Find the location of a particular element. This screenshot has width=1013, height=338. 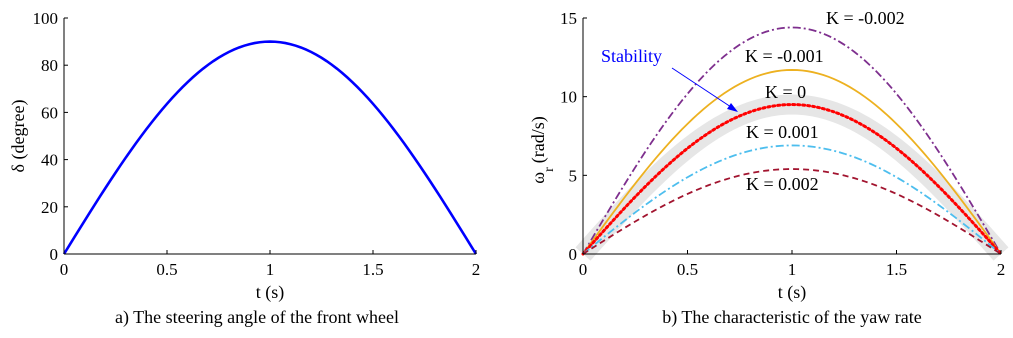

series-label-3: K = 0.001 is located at coordinates (782, 132).